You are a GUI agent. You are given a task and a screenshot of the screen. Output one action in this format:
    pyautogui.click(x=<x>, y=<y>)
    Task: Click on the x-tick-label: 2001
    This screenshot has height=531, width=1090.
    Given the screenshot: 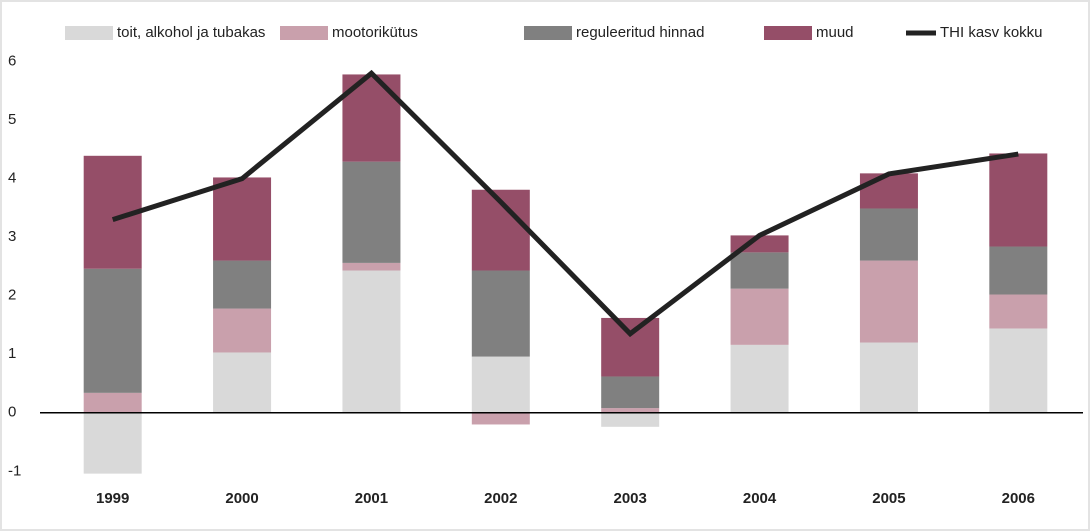 What is the action you would take?
    pyautogui.click(x=371, y=498)
    